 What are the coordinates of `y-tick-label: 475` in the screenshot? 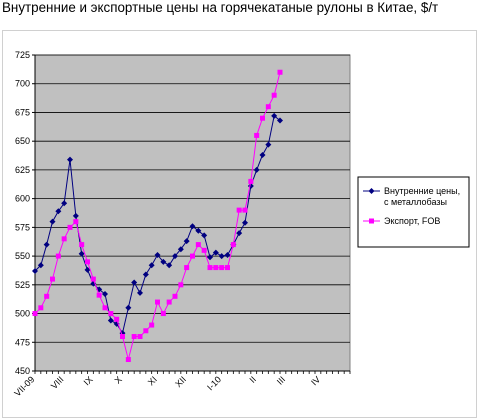 It's located at (22, 342).